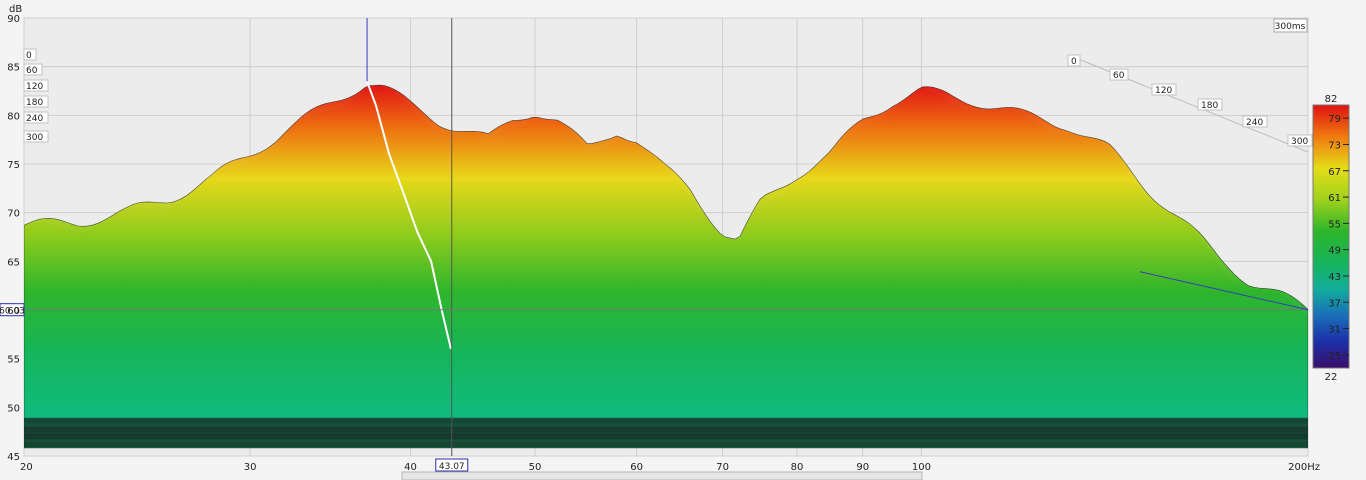 The width and height of the screenshot is (1366, 480). Describe the element at coordinates (1334, 172) in the screenshot. I see `color-scale-tick-label: 67` at that location.